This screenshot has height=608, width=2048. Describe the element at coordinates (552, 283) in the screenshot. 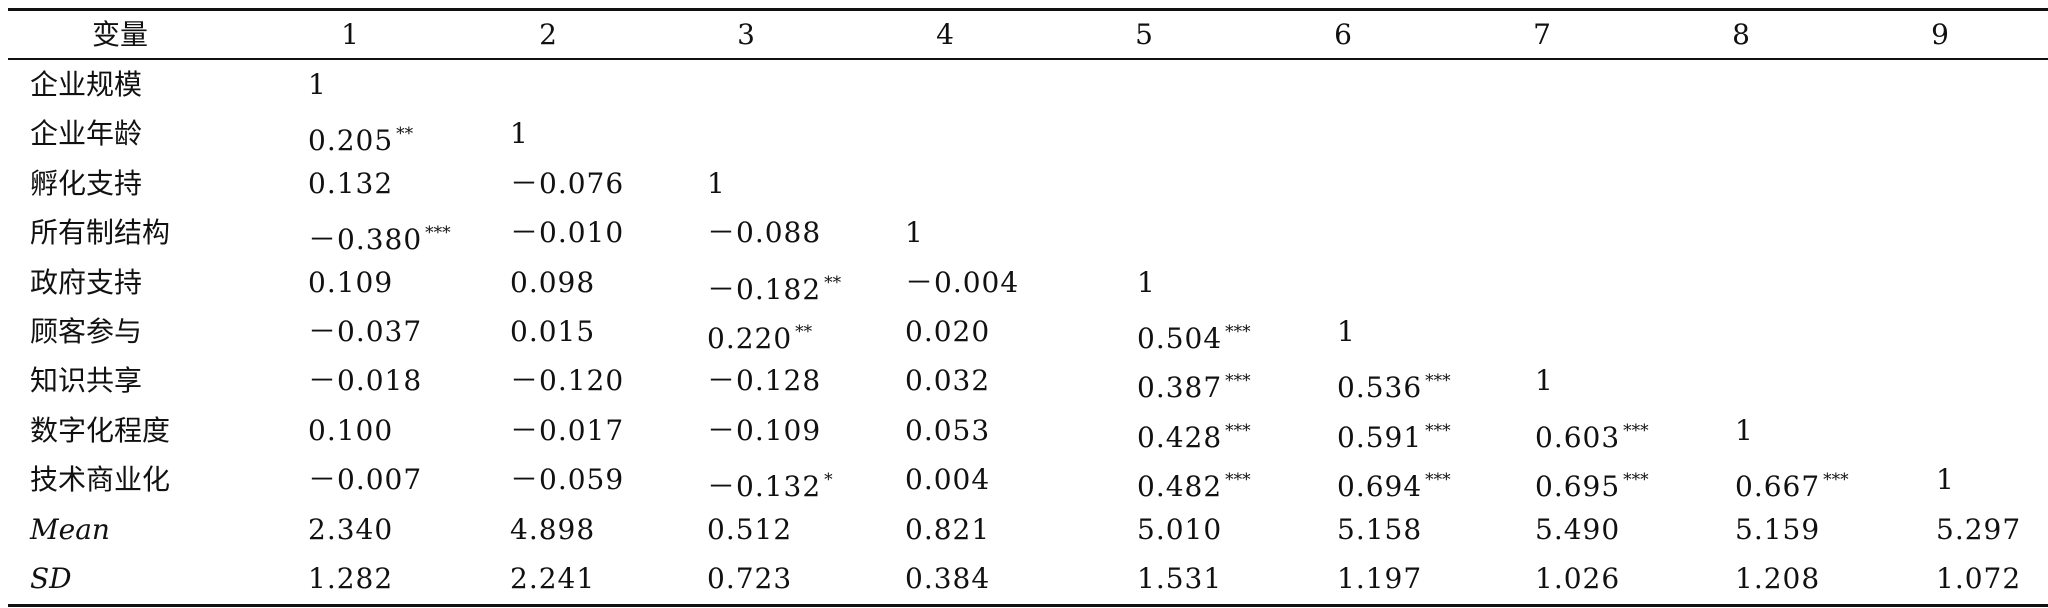

I see `table-cell: 0.098` at that location.